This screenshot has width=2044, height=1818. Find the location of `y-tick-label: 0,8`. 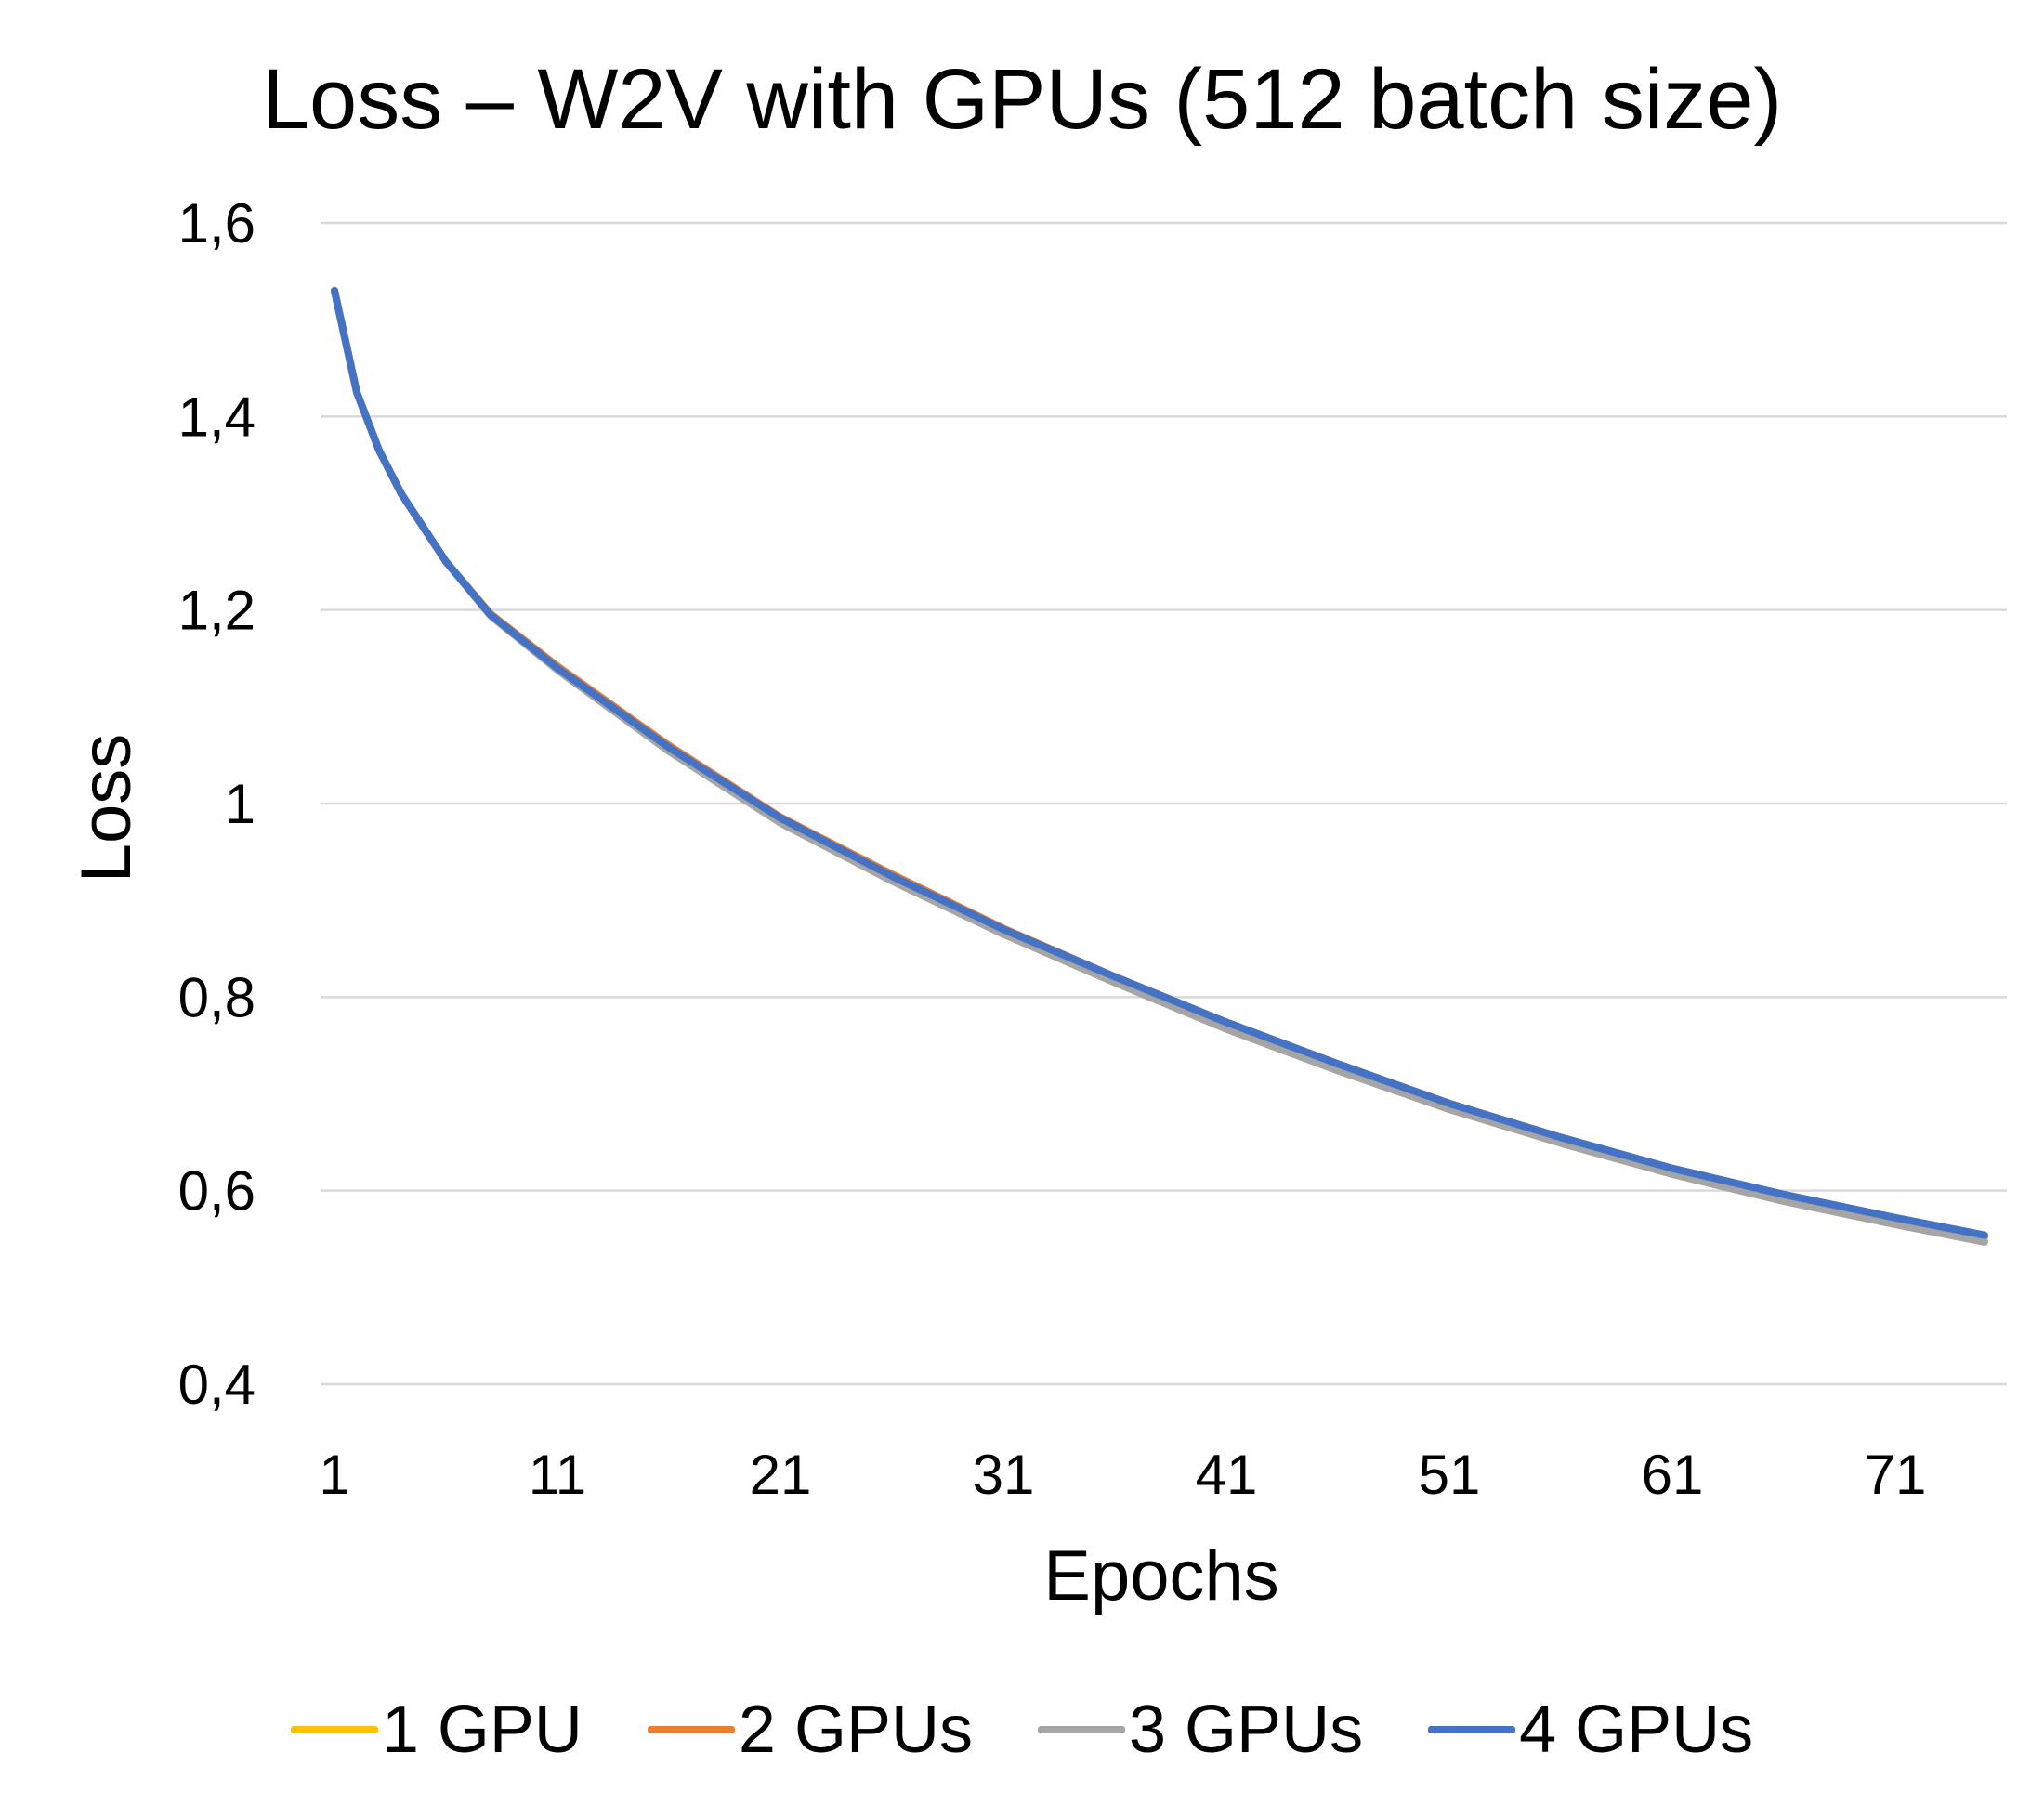

y-tick-label: 0,8 is located at coordinates (217, 997).